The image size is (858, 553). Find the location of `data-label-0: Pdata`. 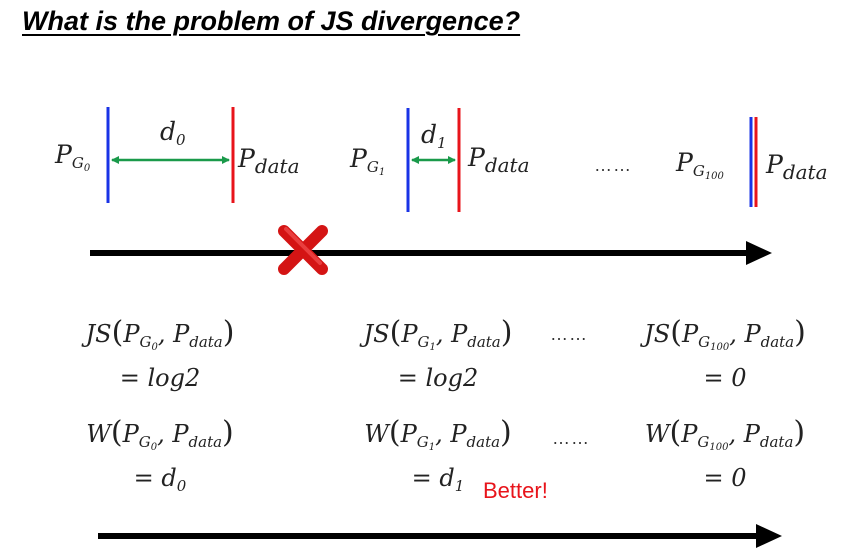

data-label-0: Pdata is located at coordinates (269, 161).